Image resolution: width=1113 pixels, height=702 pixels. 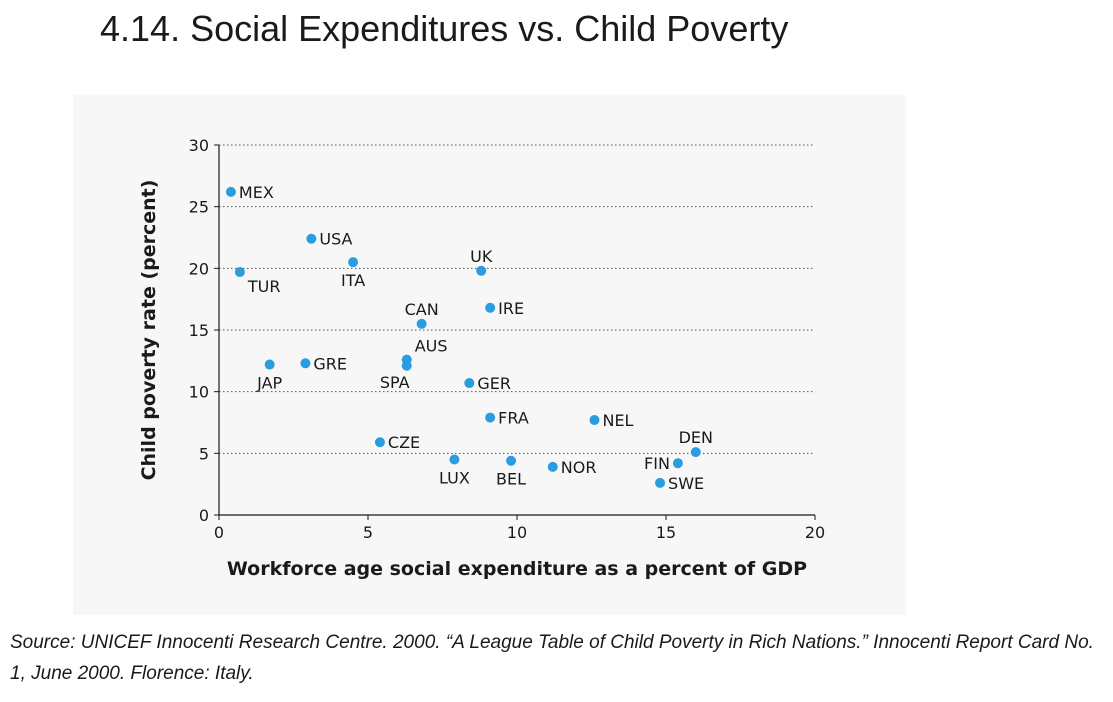 What do you see at coordinates (696, 437) in the screenshot?
I see `point-label-den: DEN` at bounding box center [696, 437].